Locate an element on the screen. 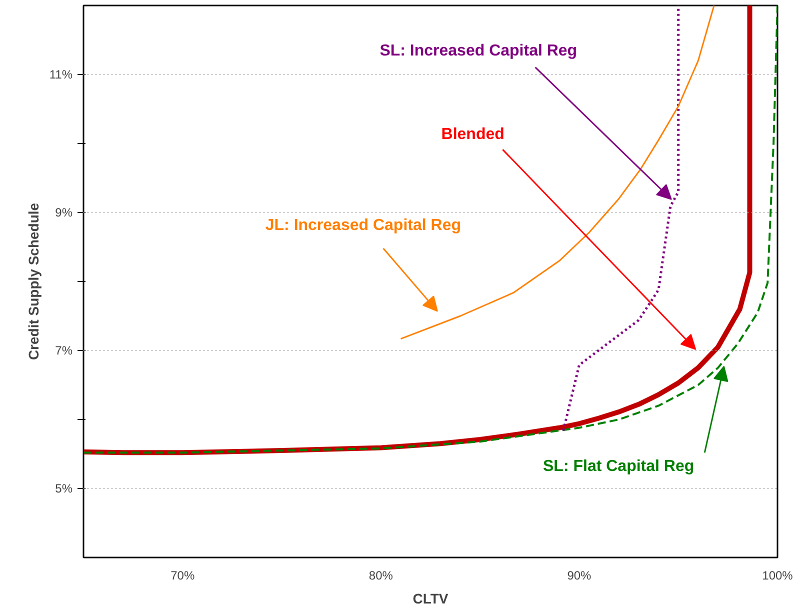 The height and width of the screenshot is (616, 798). y-tick-label: 9% is located at coordinates (64, 213).